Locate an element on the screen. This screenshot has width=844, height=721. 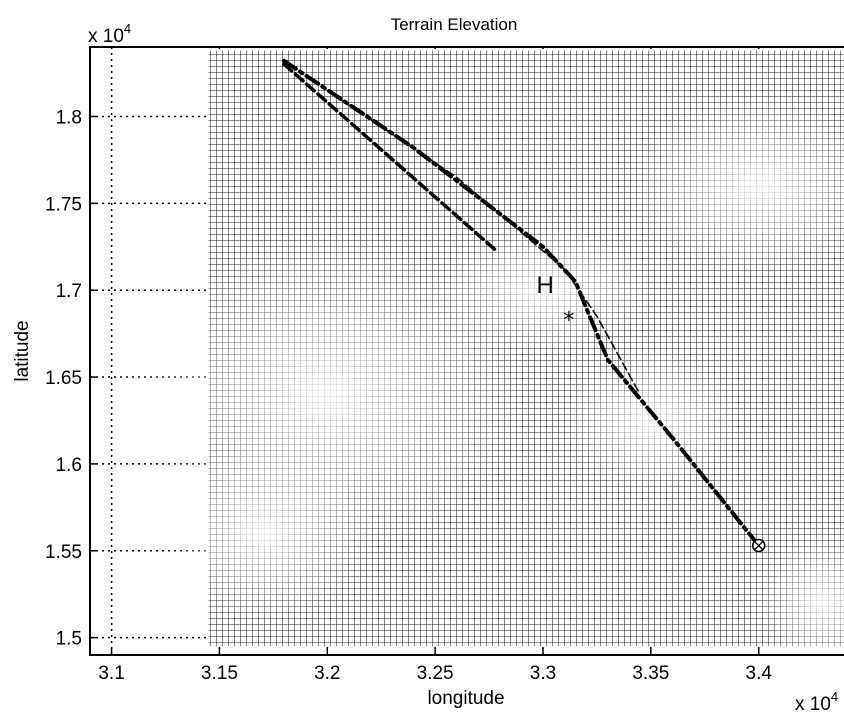
y-tick-label: 1.6 is located at coordinates (69, 465).